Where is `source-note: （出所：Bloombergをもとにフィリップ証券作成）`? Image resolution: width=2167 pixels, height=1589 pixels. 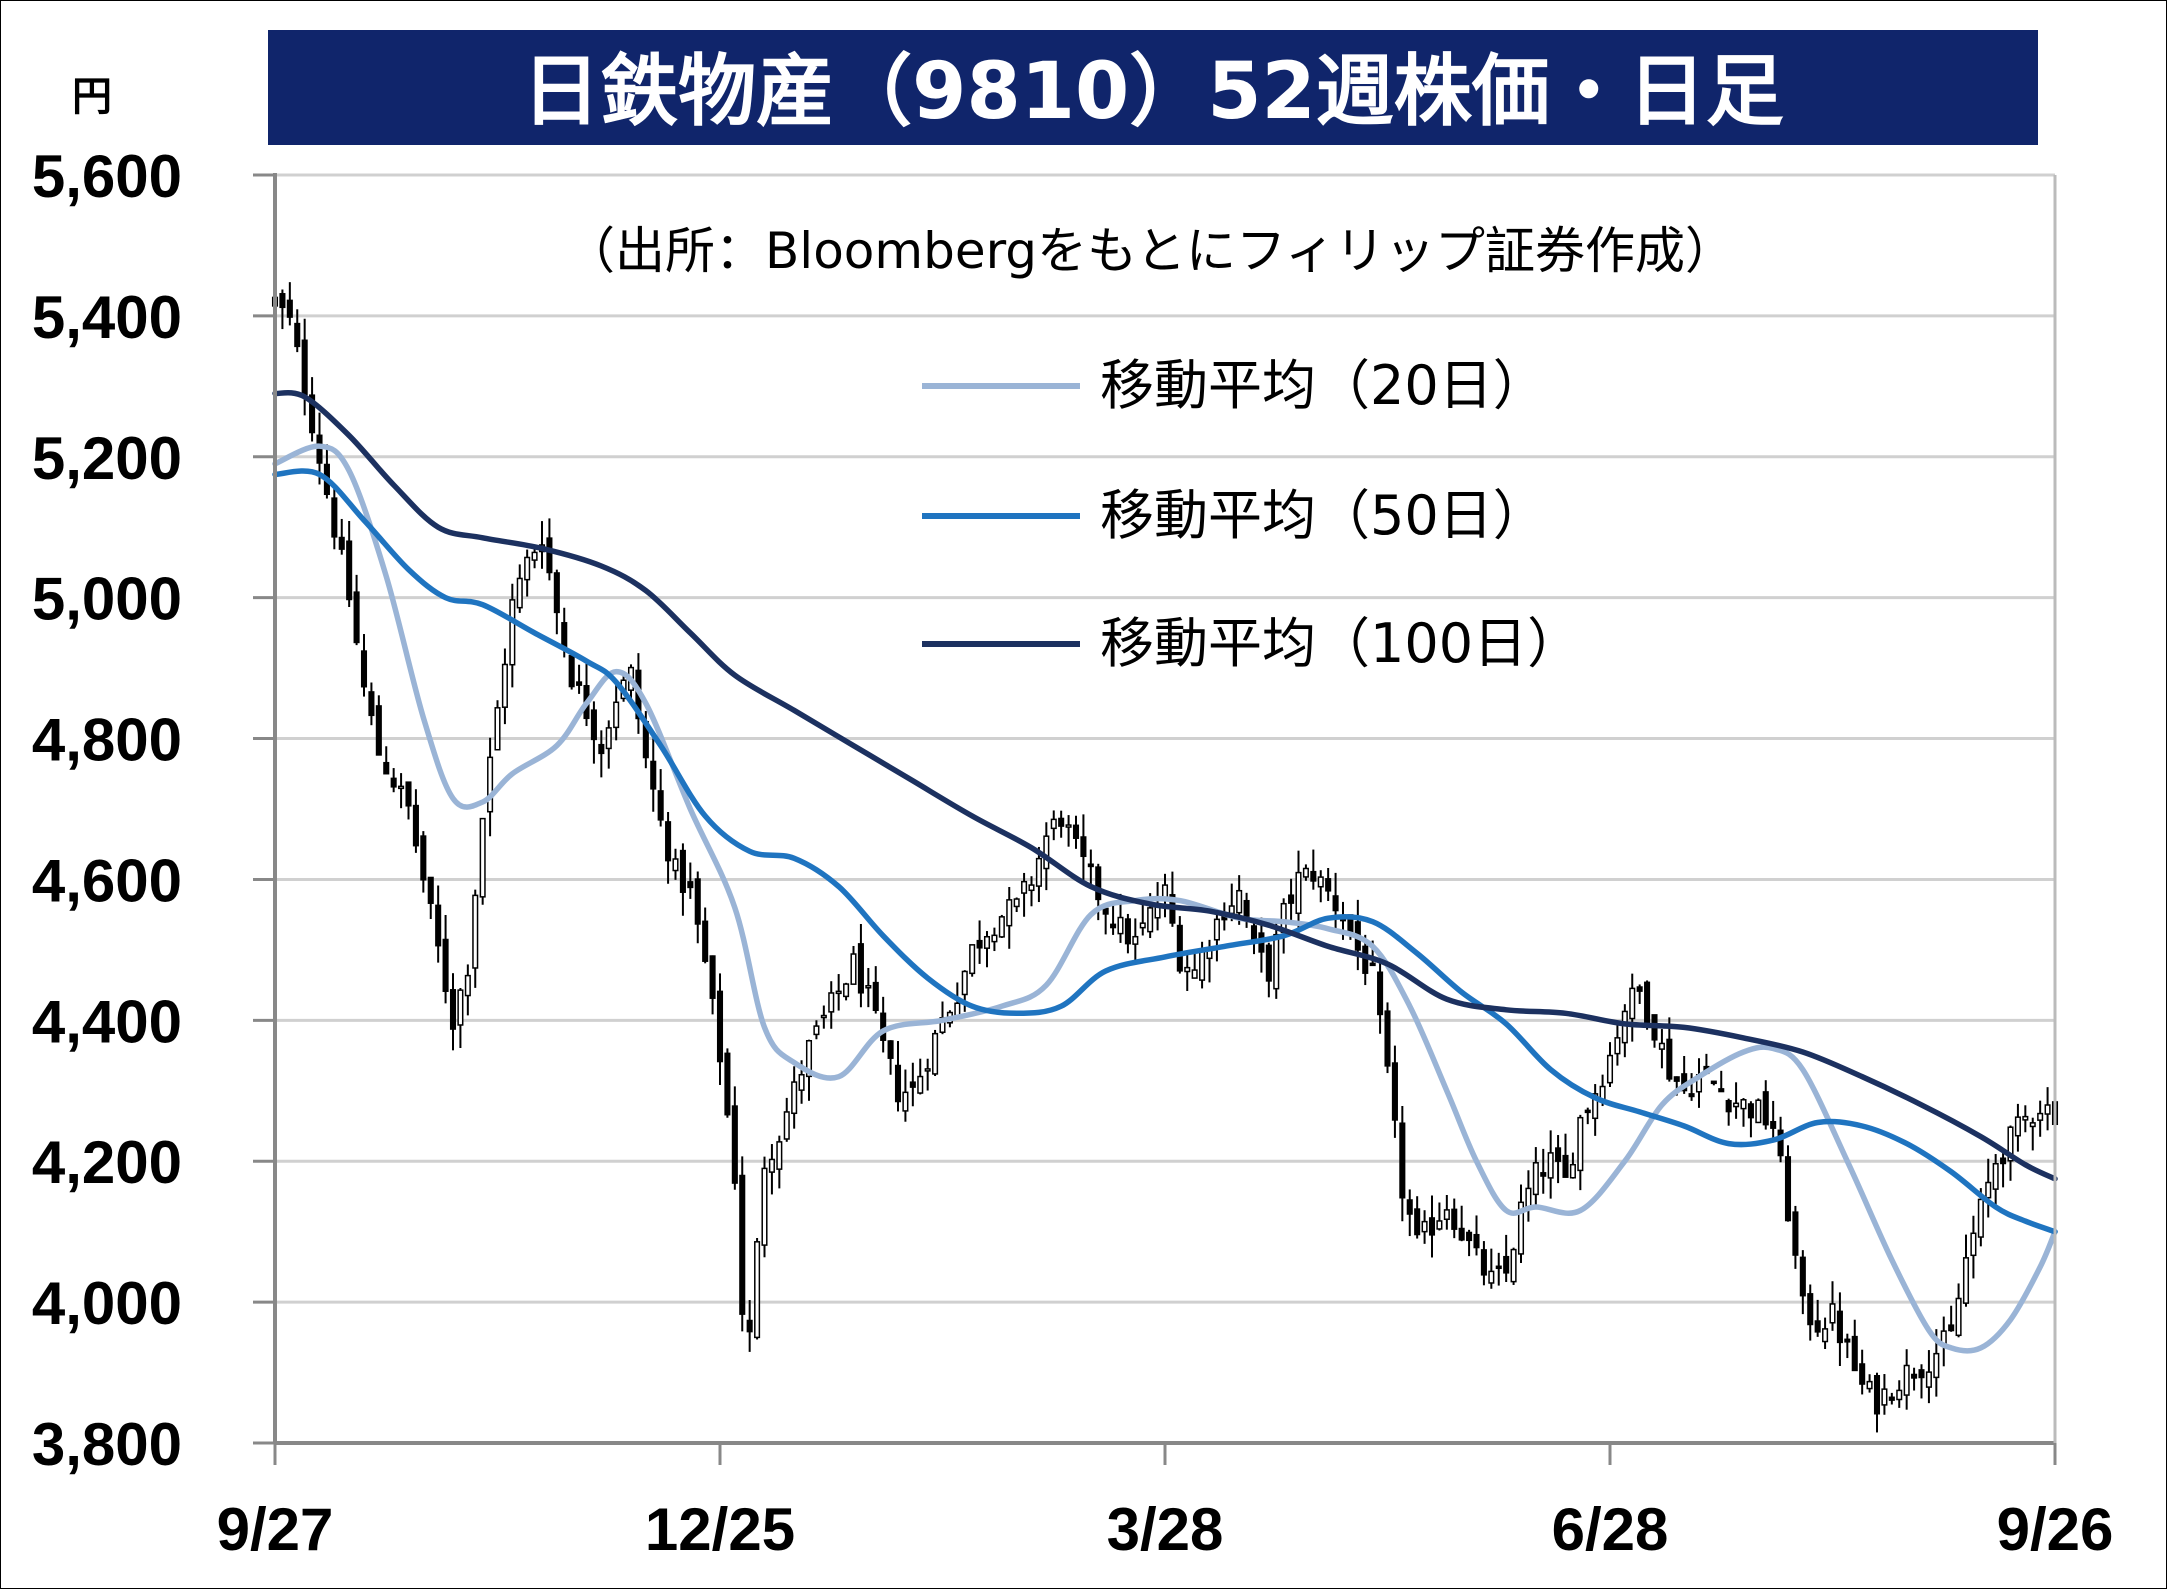 source-note: （出所：Bloombergをもとにフィリップ証券作成） is located at coordinates (1150, 251).